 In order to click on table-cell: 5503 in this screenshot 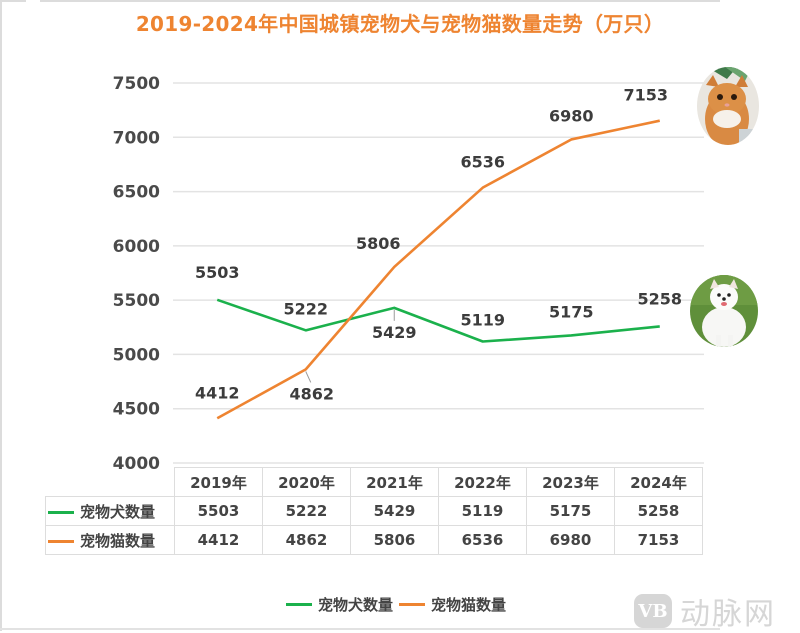, I will do `click(218, 511)`.